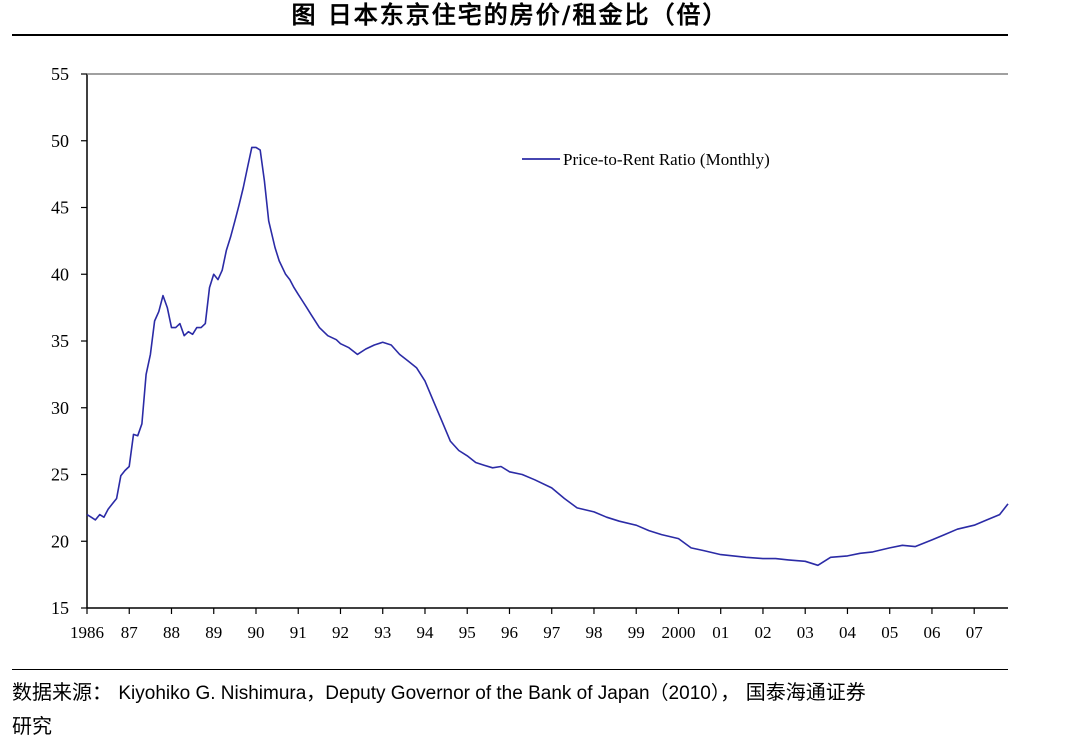 The height and width of the screenshot is (751, 1080). Describe the element at coordinates (762, 632) in the screenshot. I see `x-tick-label: 02` at that location.